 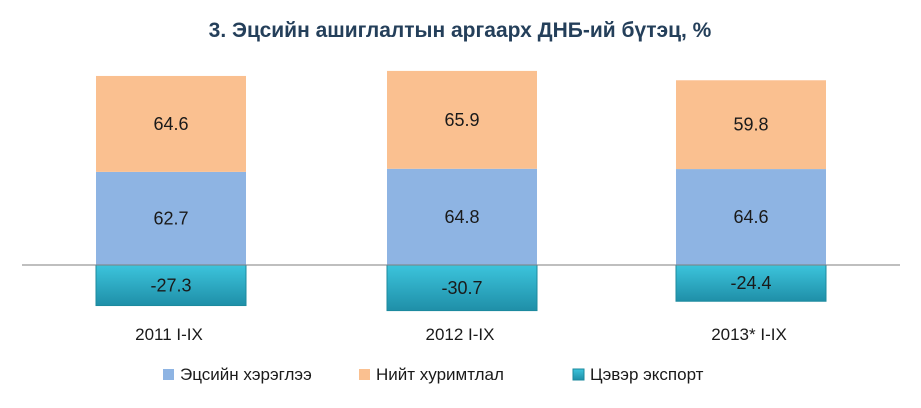 I want to click on data-label-final-consumption-3: 64.6, so click(x=750, y=217).